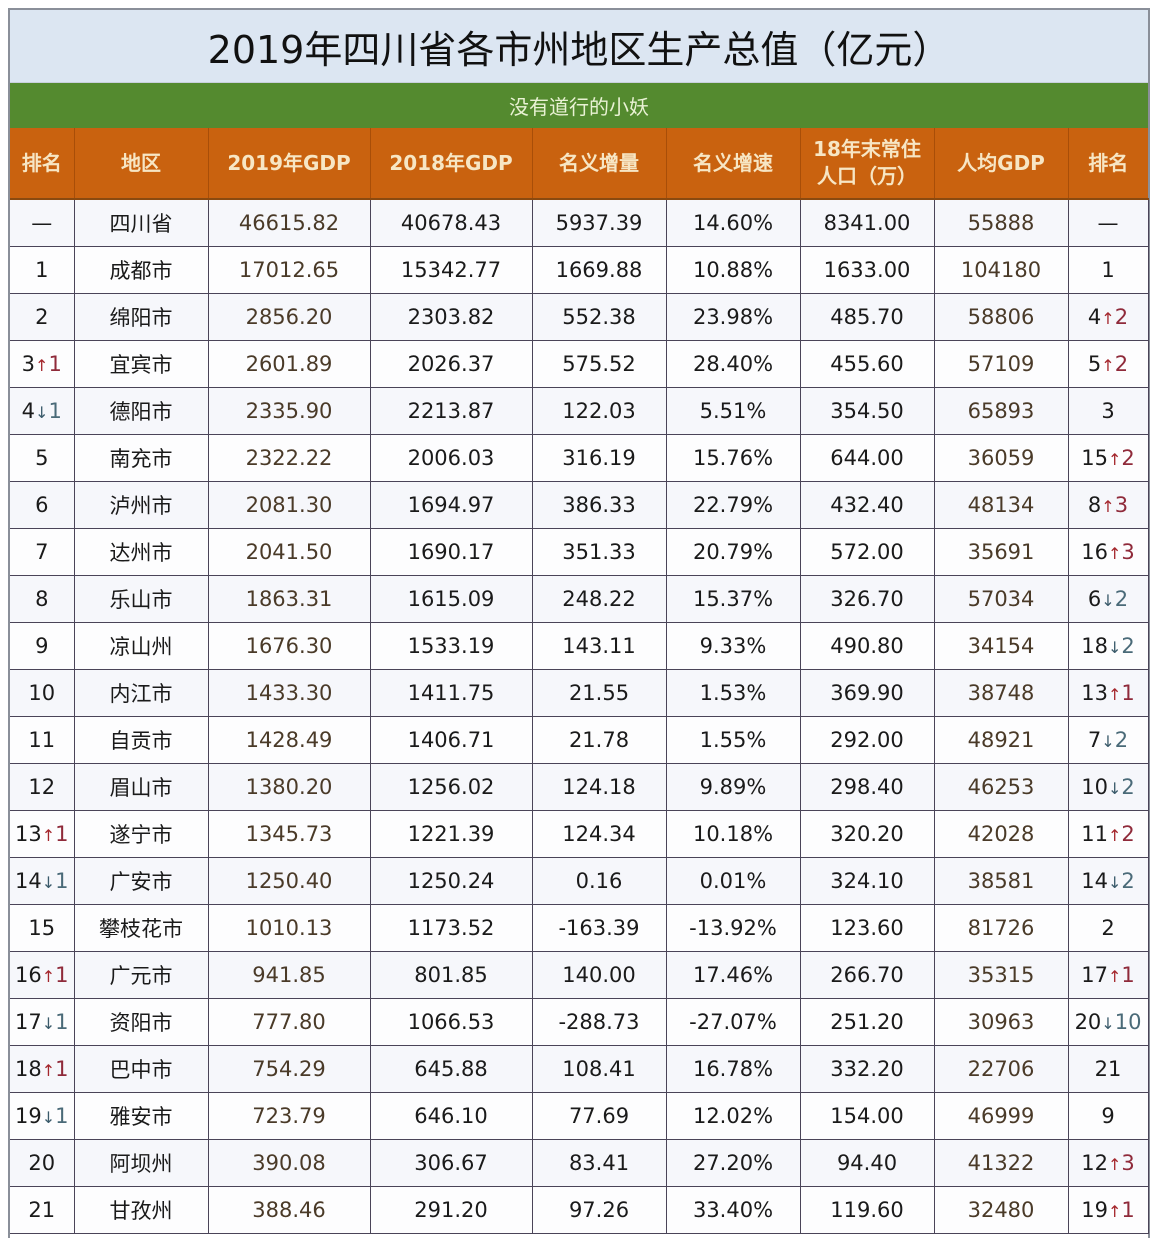 The image size is (1160, 1238). I want to click on nominal-growth: 9.89%, so click(733, 787).